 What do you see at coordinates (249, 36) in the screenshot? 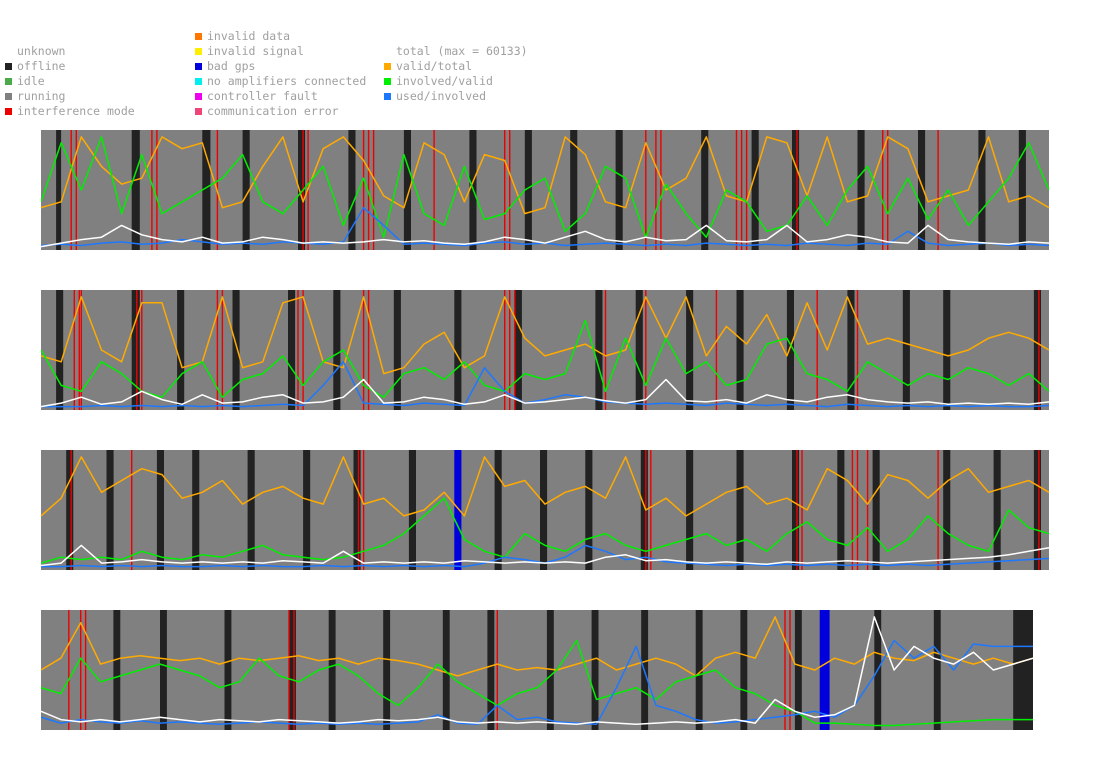
I see `legend-item: invalid data` at bounding box center [249, 36].